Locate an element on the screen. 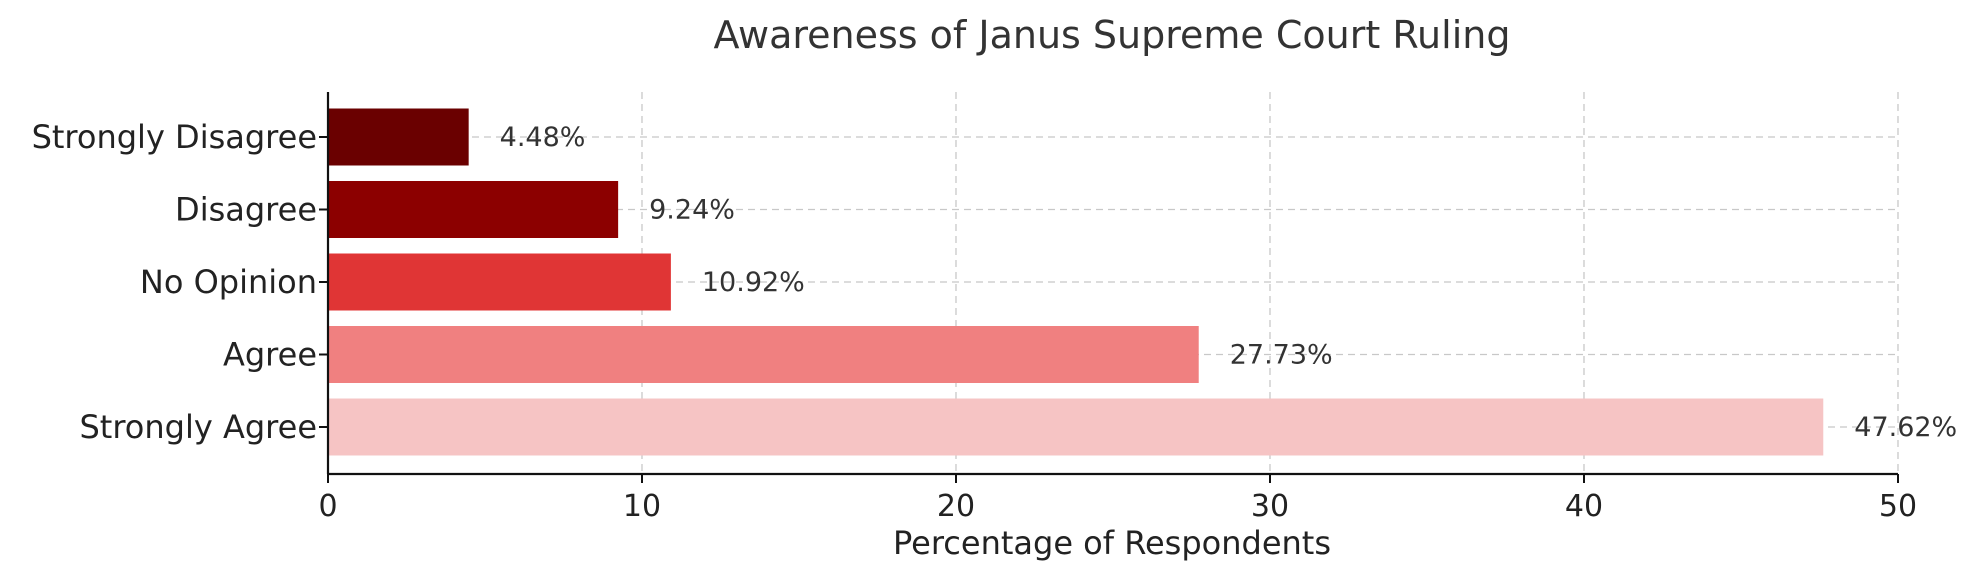  chart-title: Awareness of Janus Supreme Court Ruling is located at coordinates (1112, 35).